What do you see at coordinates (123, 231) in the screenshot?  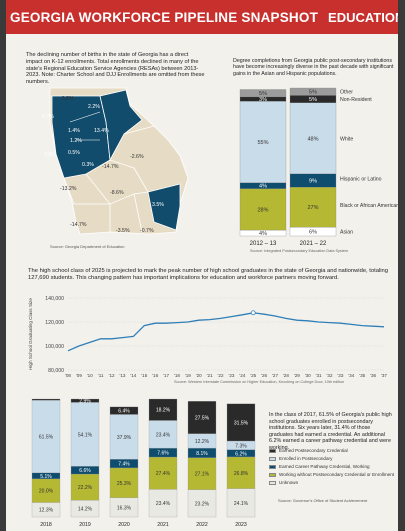 I see `map-region-label: -3.5%` at bounding box center [123, 231].